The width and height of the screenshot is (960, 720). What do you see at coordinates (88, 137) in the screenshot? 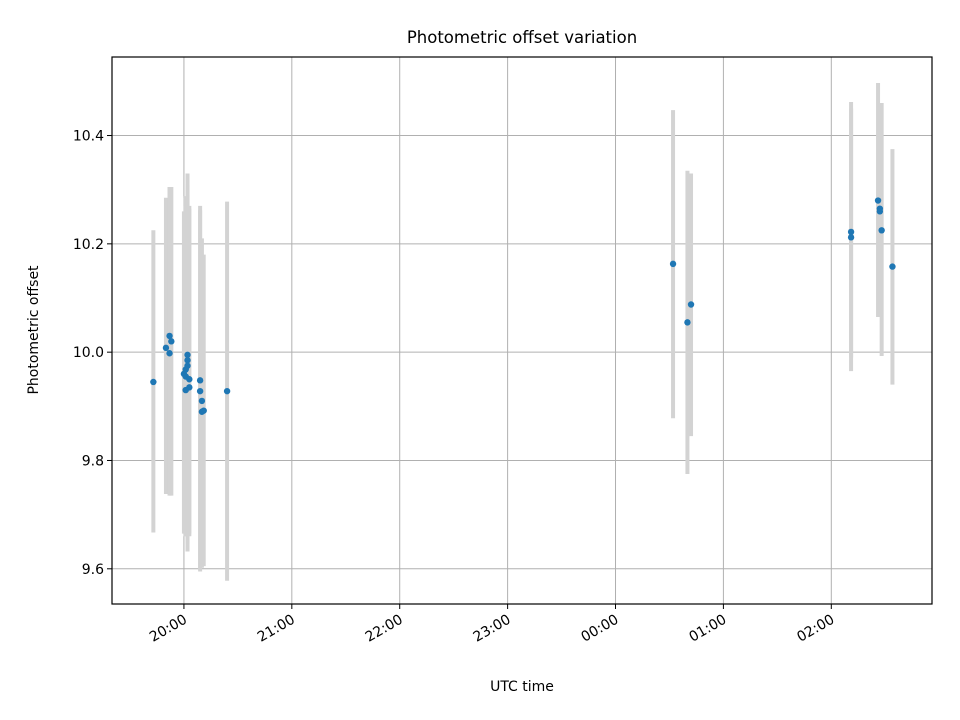
I see `y-tick-label: 10.4` at bounding box center [88, 137].